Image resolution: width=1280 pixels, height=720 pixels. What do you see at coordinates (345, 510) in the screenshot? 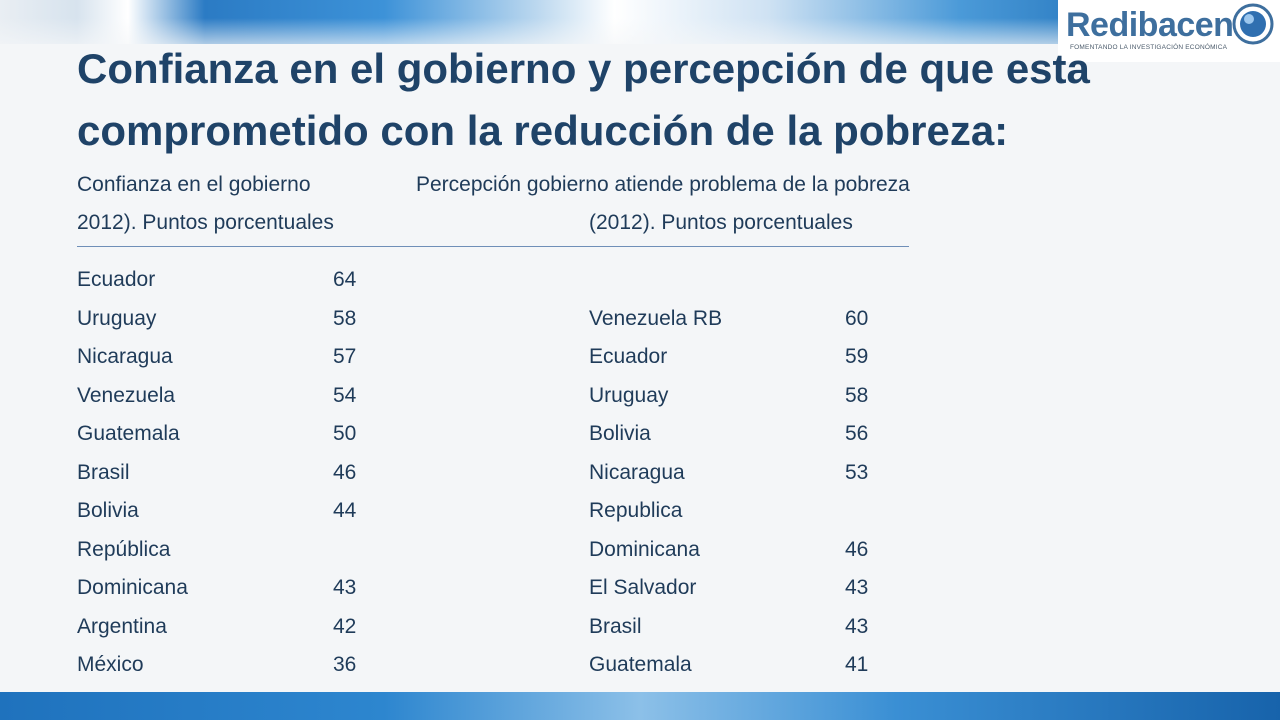
I see `percentage-value: 44` at bounding box center [345, 510].